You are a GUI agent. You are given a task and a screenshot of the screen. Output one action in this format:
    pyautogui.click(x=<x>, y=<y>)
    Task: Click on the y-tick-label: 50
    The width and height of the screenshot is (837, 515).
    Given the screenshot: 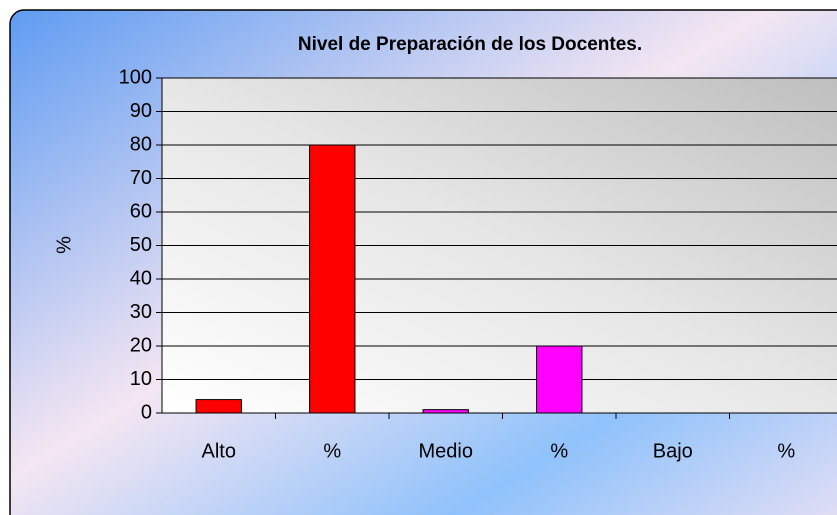 What is the action you would take?
    pyautogui.click(x=141, y=245)
    